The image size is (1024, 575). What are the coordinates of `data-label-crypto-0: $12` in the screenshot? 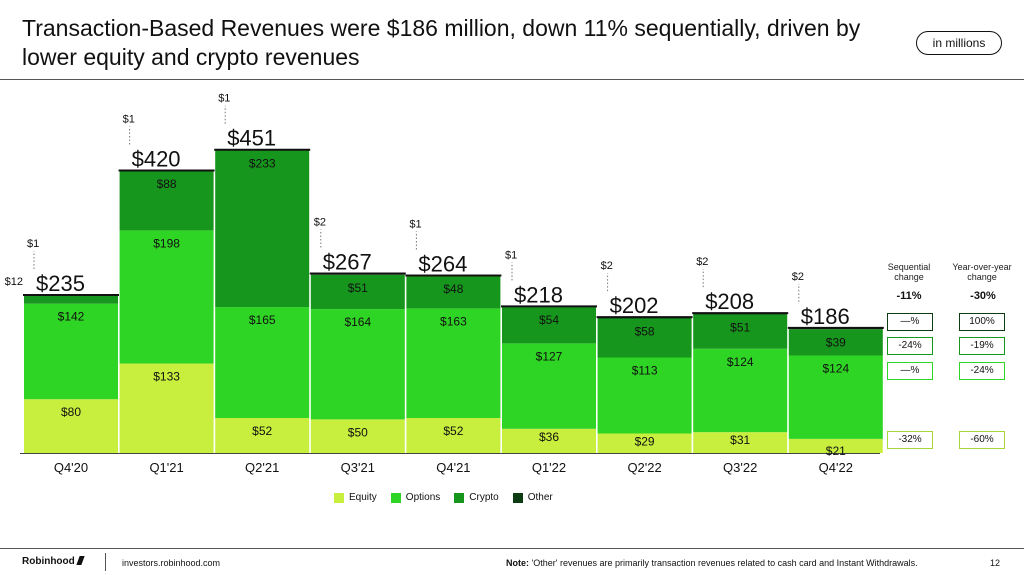 It's located at (14, 282).